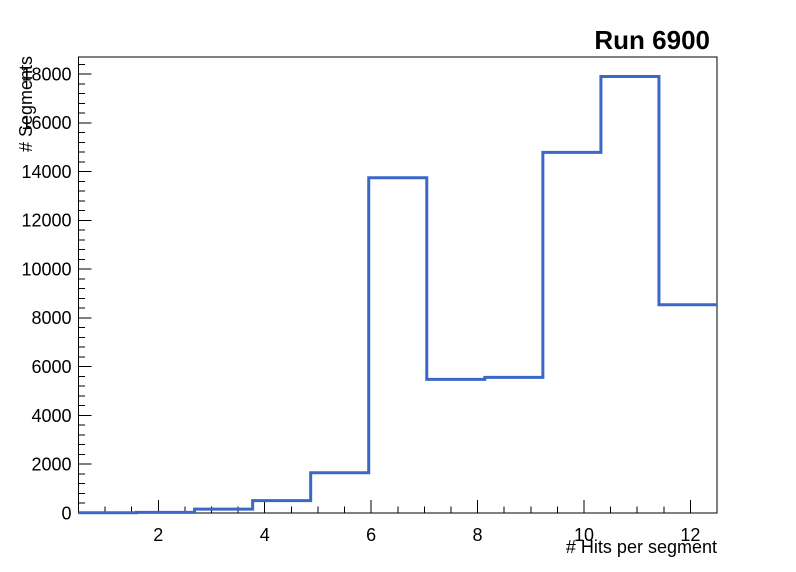 This screenshot has width=796, height=572. I want to click on y-tick-label: 6000, so click(51, 367).